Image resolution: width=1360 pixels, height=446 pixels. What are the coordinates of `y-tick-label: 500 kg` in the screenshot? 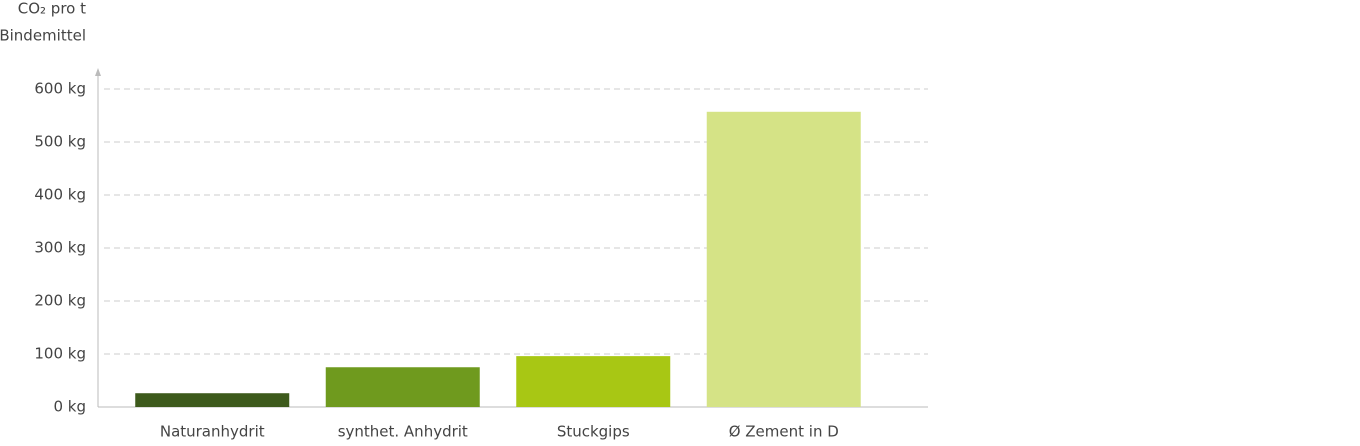 It's located at (60, 142).